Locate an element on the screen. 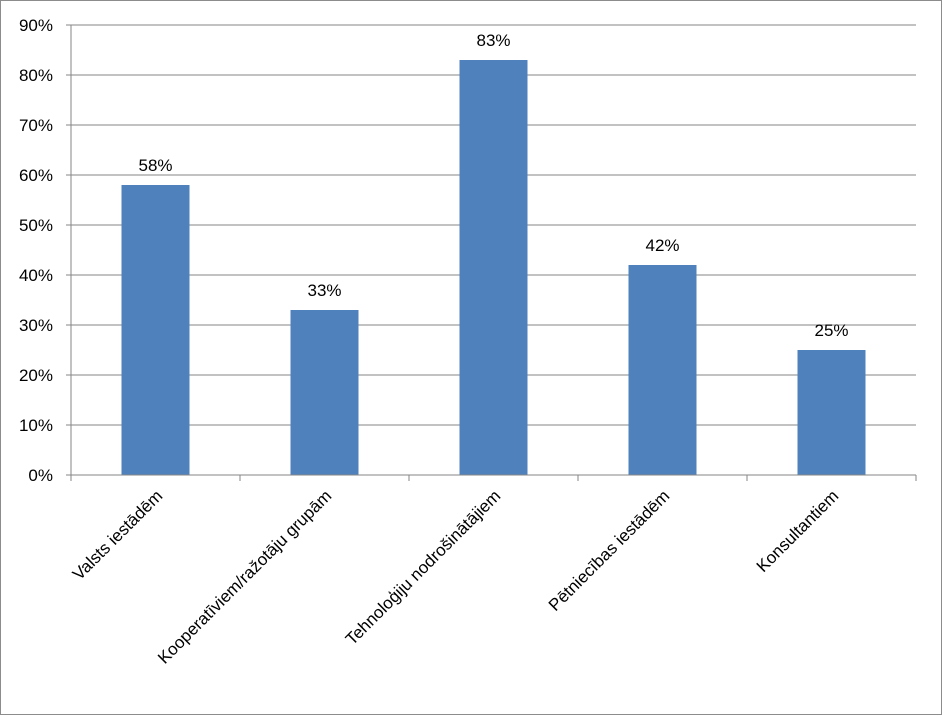  y-tick-label: 40% is located at coordinates (36, 275).